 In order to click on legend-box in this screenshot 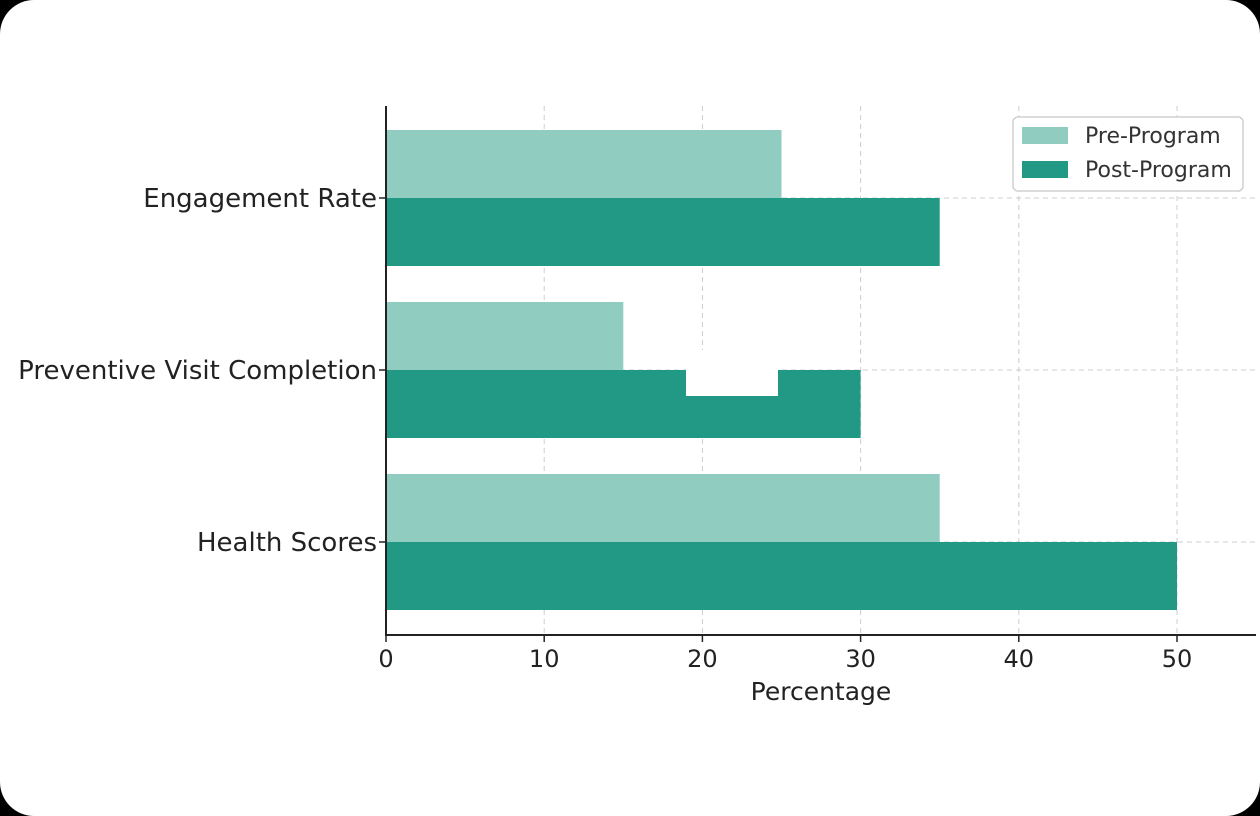, I will do `click(1128, 154)`.